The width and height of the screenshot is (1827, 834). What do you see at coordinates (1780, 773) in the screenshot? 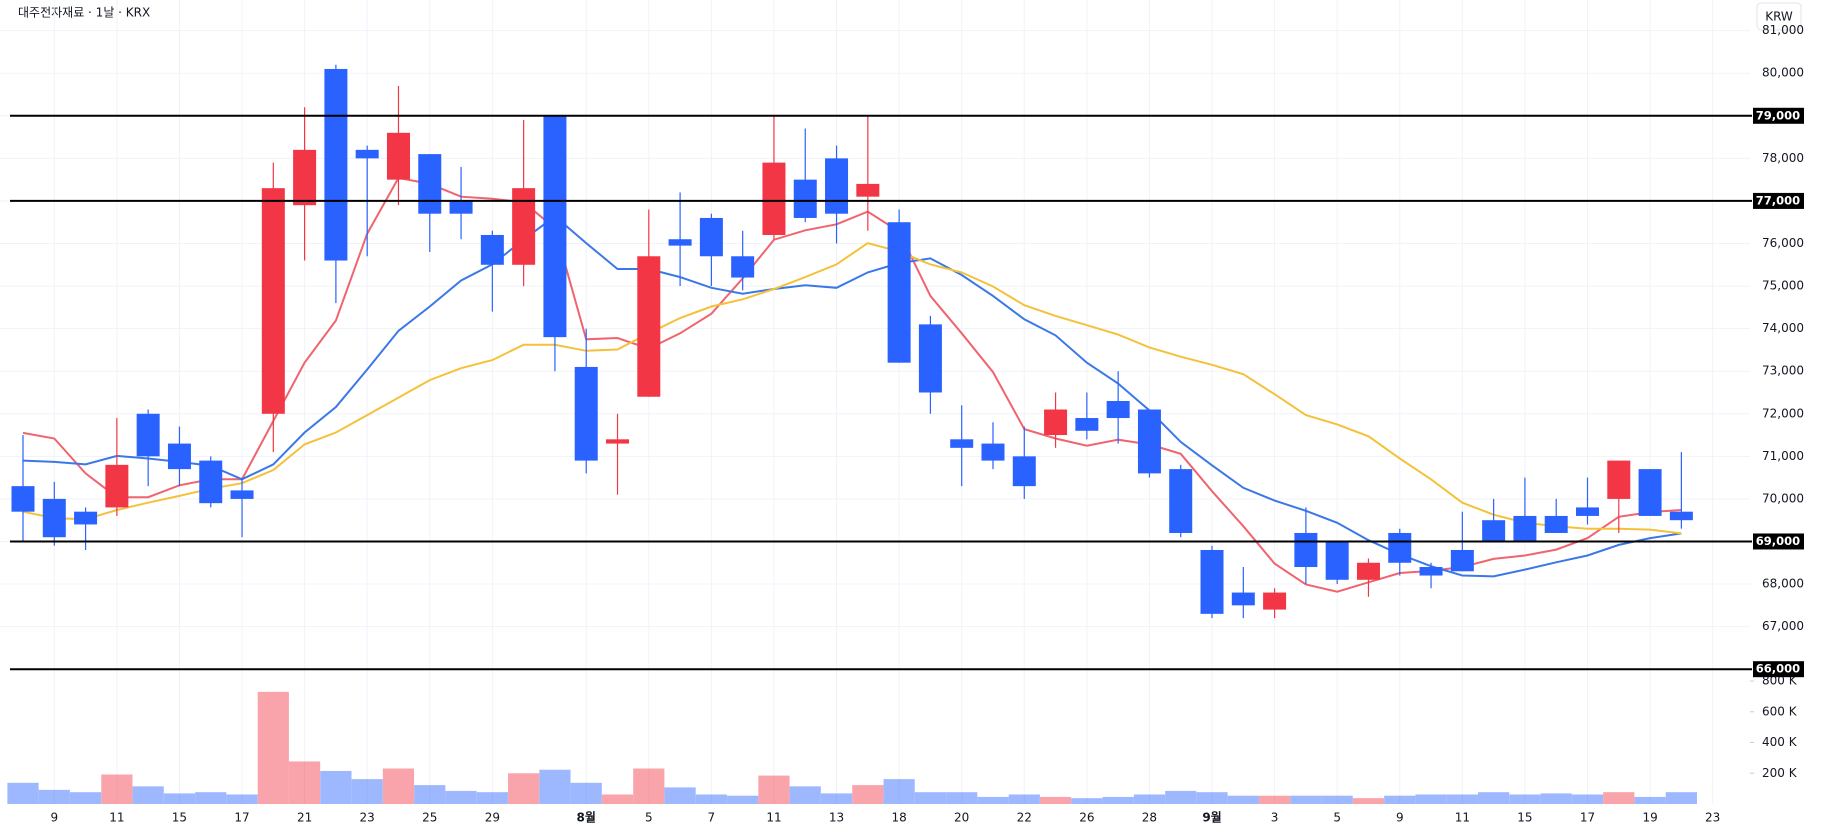
I see `volume-tick-label: 200 K` at bounding box center [1780, 773].